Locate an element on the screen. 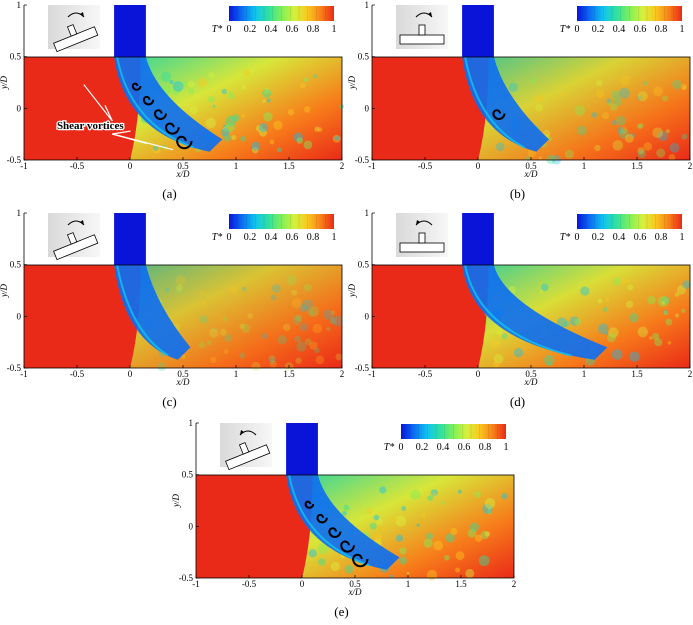 Image resolution: width=693 pixels, height=625 pixels. panel-caption: (c) is located at coordinates (169, 401).